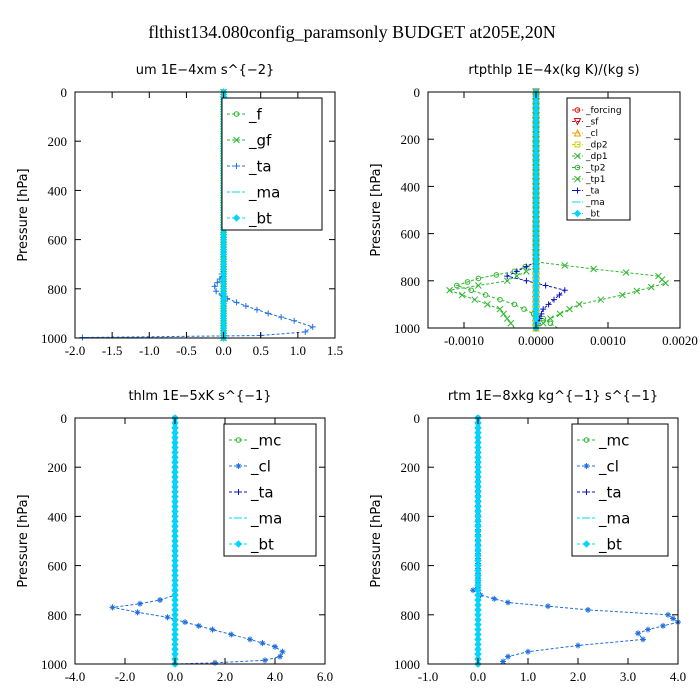 The width and height of the screenshot is (700, 700). I want to click on legend-label: _mc, so click(613, 440).